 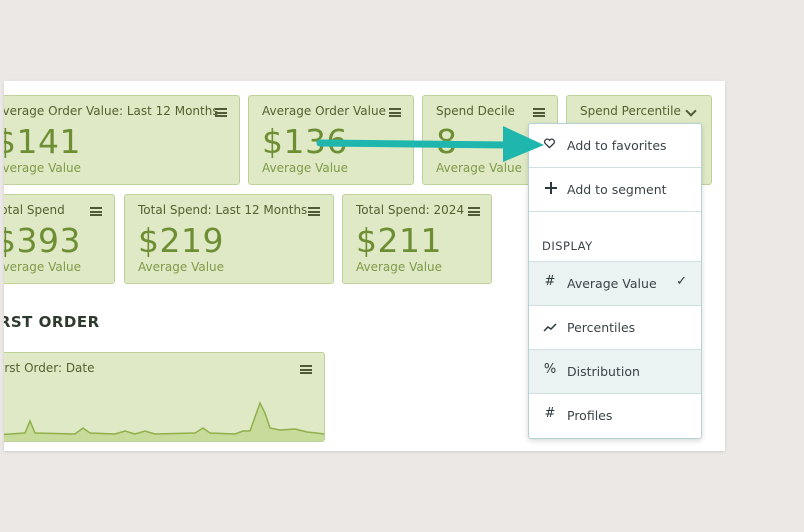 I want to click on profiles-label: Profiles, so click(x=590, y=415).